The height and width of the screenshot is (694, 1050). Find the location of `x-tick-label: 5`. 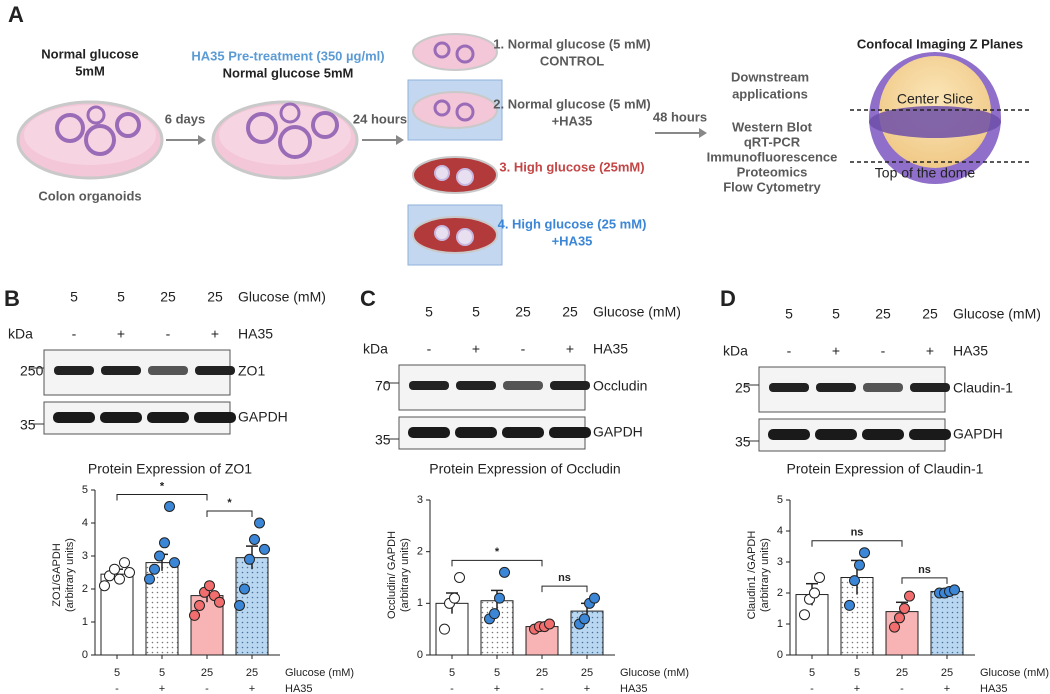

x-tick-label: 5 is located at coordinates (162, 673).